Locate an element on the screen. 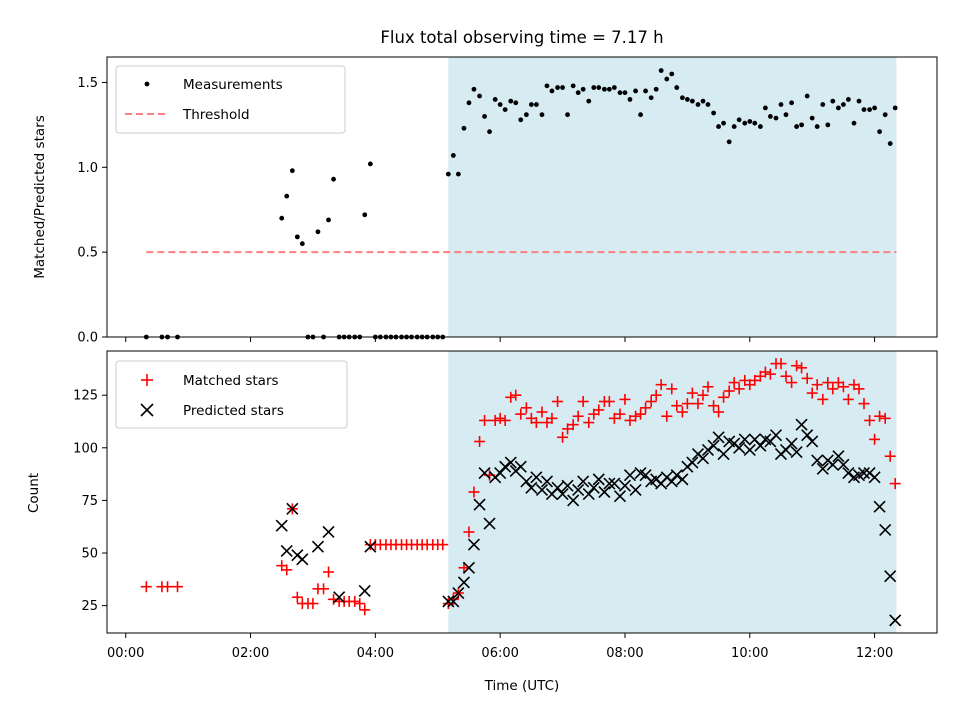 Image resolution: width=960 pixels, height=720 pixels. legend-matched-marker is located at coordinates (147, 380).